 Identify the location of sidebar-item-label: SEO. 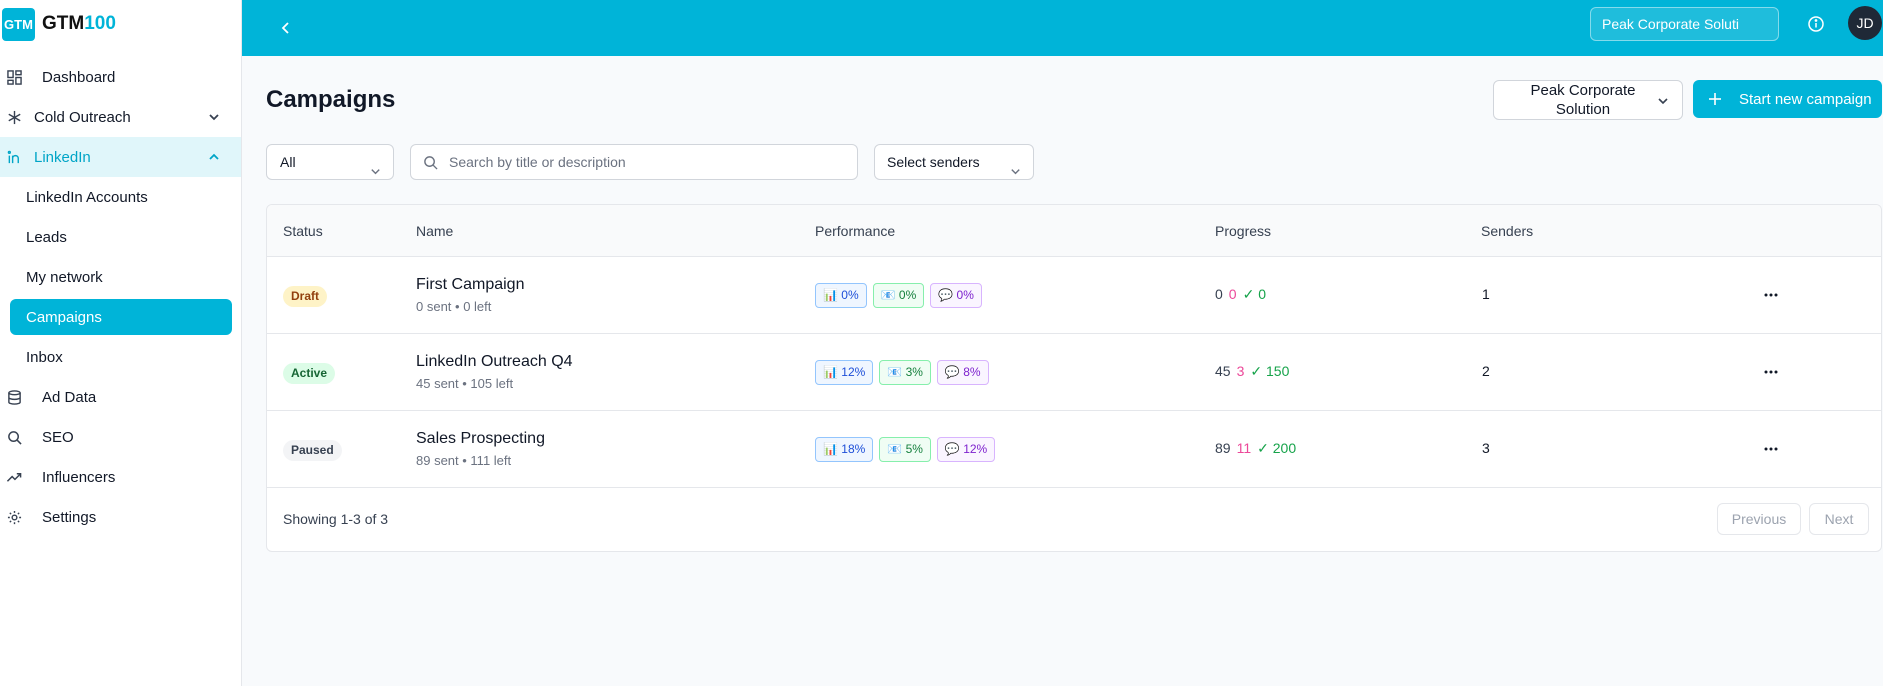
(58, 437).